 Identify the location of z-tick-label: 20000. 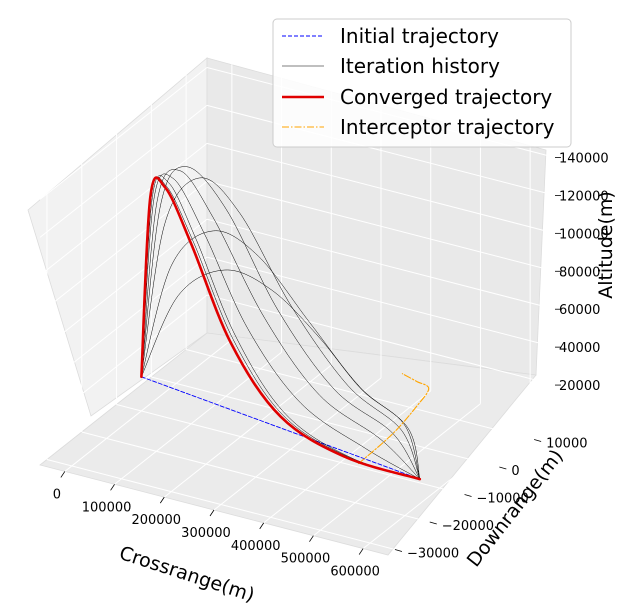
(579, 386).